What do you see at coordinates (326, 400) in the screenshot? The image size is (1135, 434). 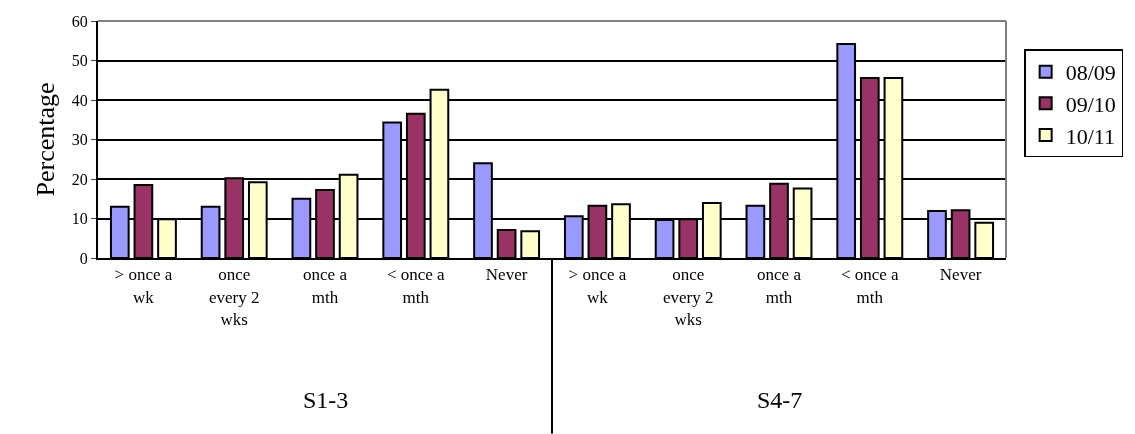 I see `text: S1-3` at bounding box center [326, 400].